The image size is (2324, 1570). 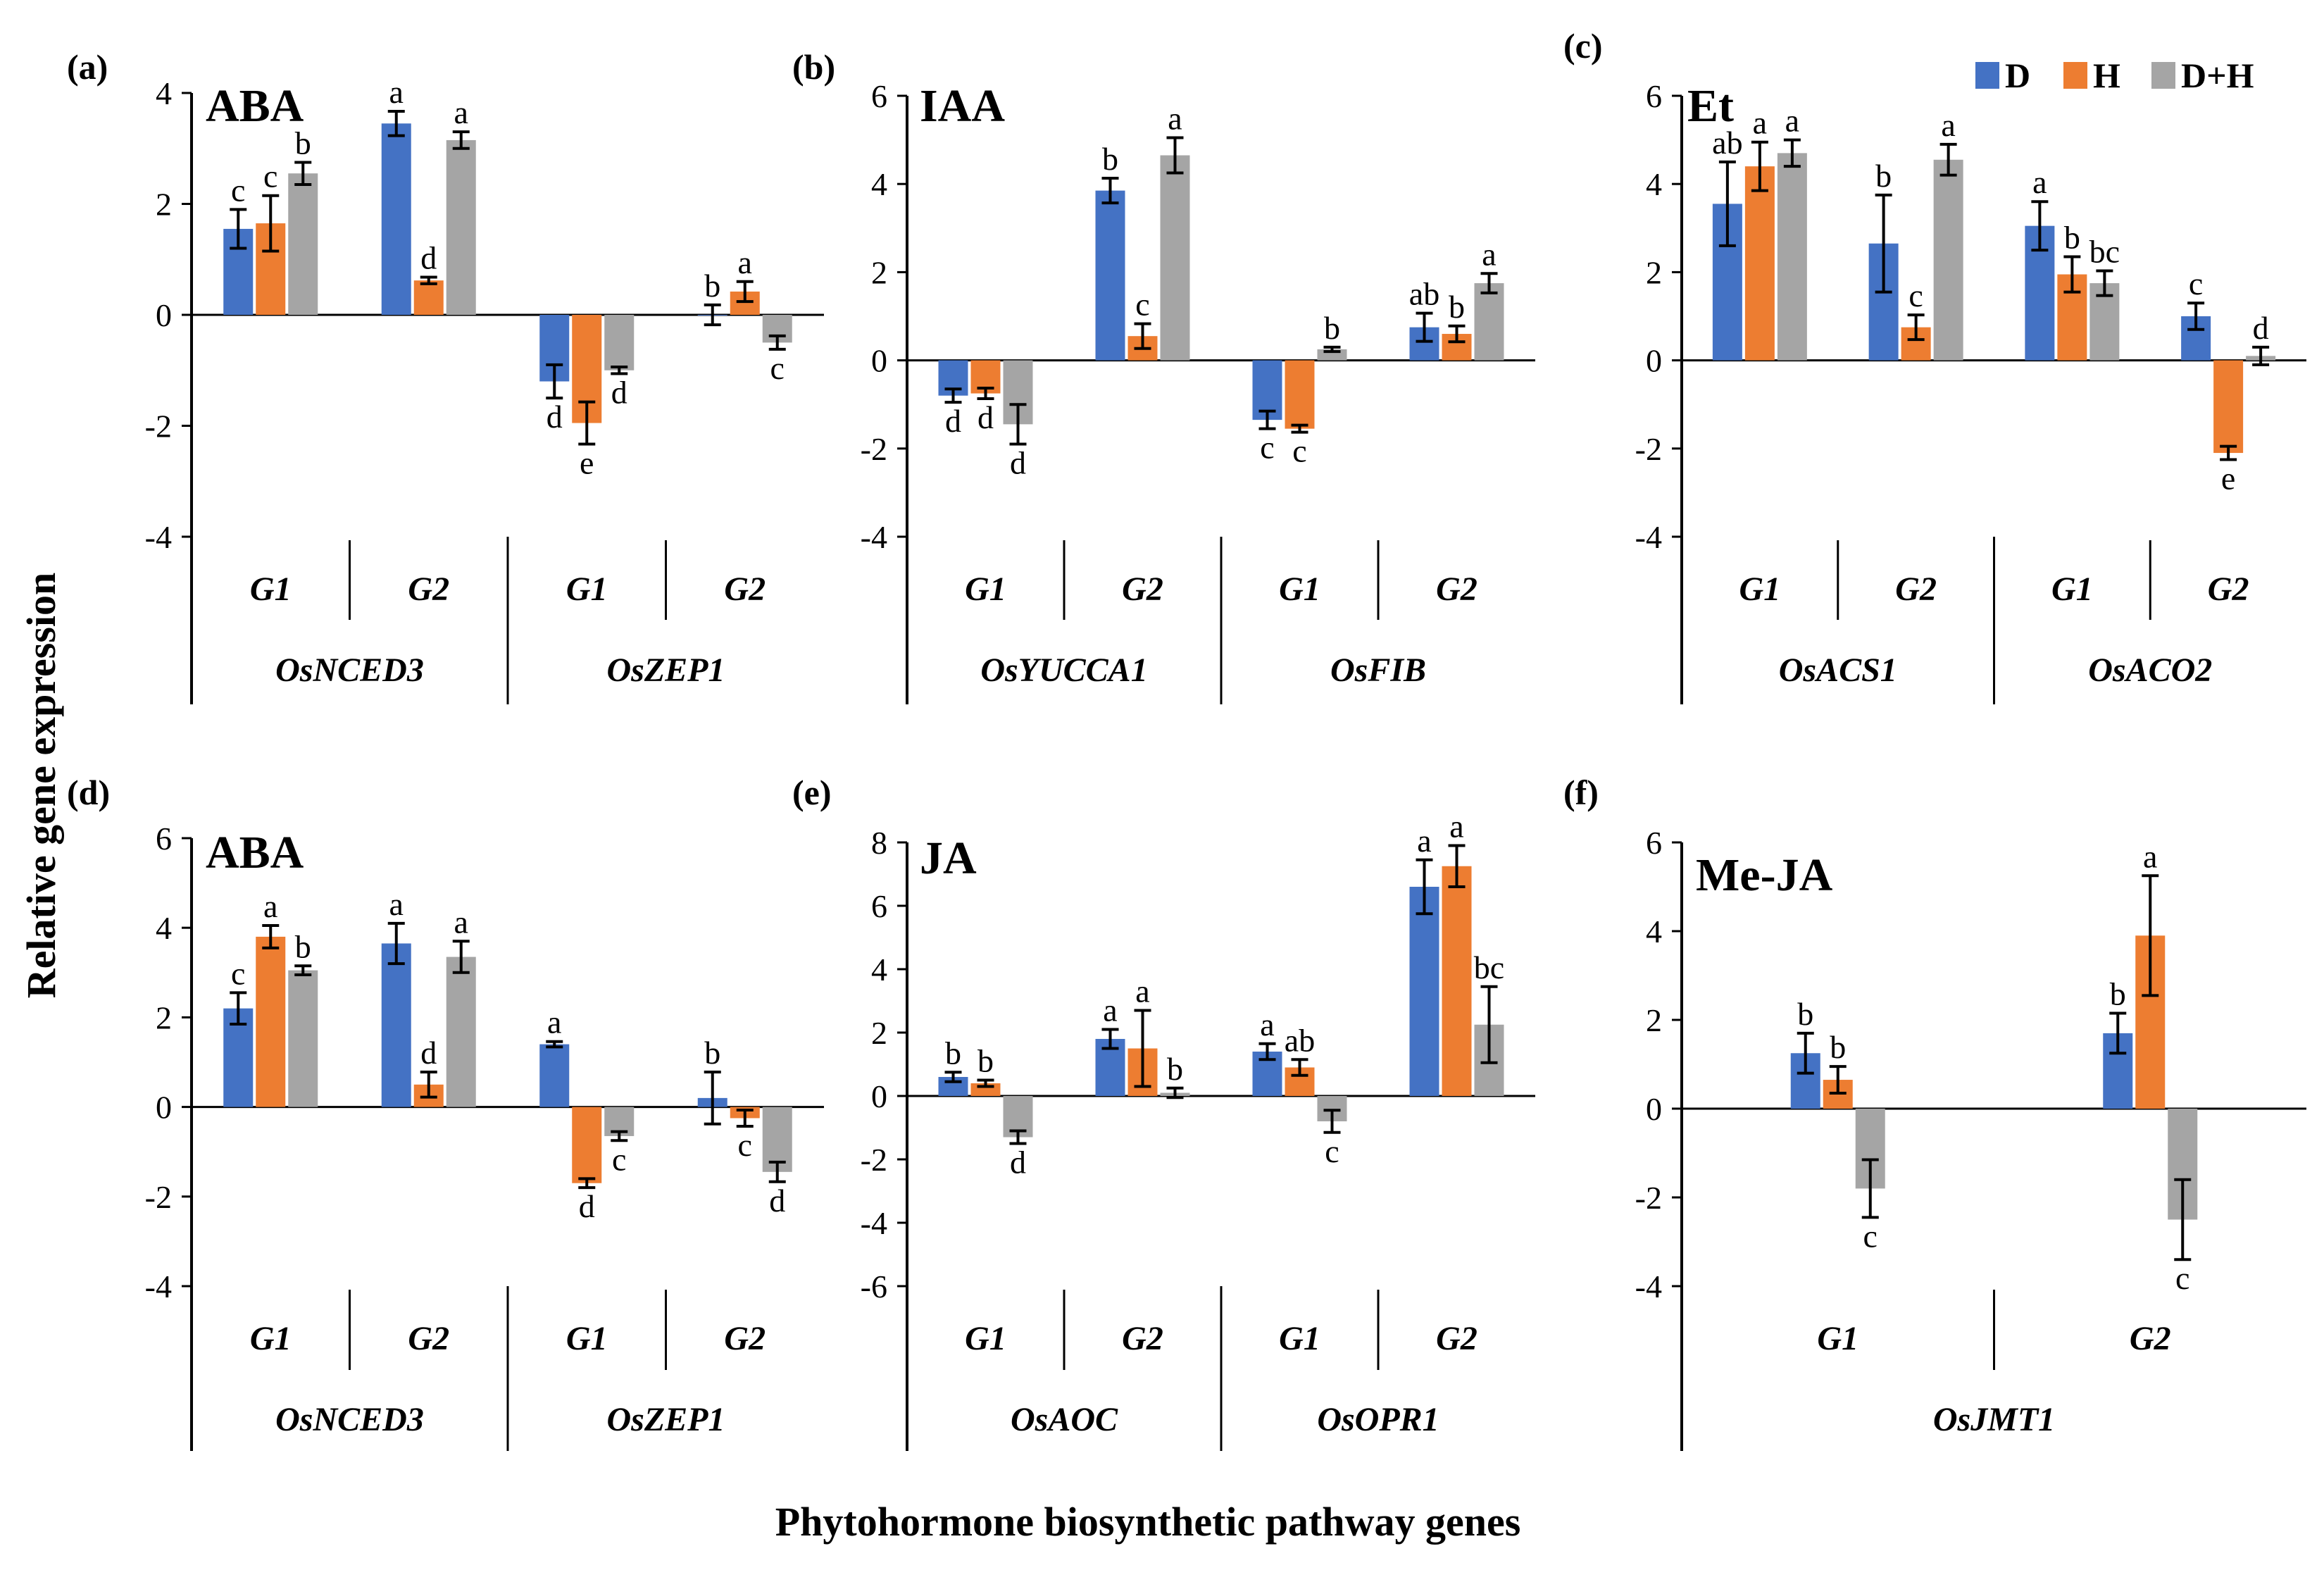 What do you see at coordinates (874, 1286) in the screenshot?
I see `y-tick-label: -6` at bounding box center [874, 1286].